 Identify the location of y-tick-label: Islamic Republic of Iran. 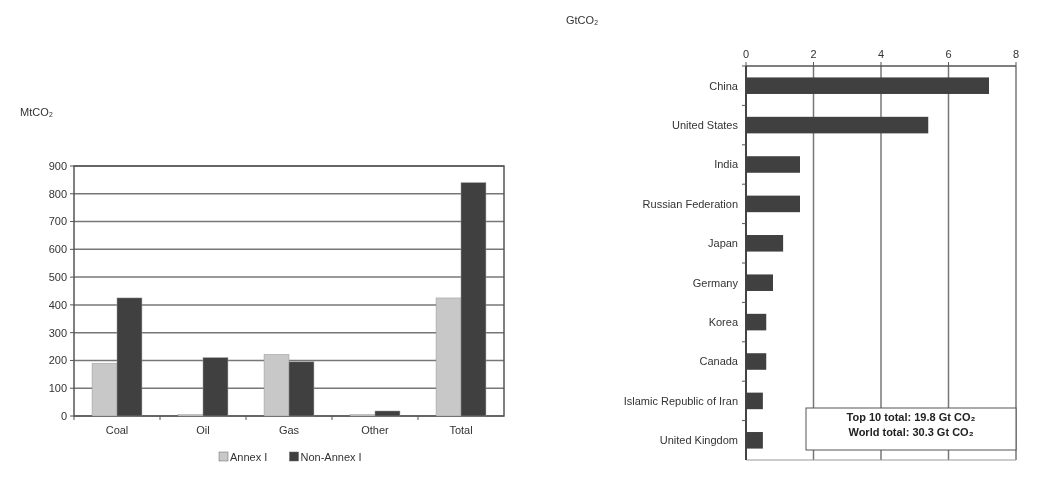
(680, 400).